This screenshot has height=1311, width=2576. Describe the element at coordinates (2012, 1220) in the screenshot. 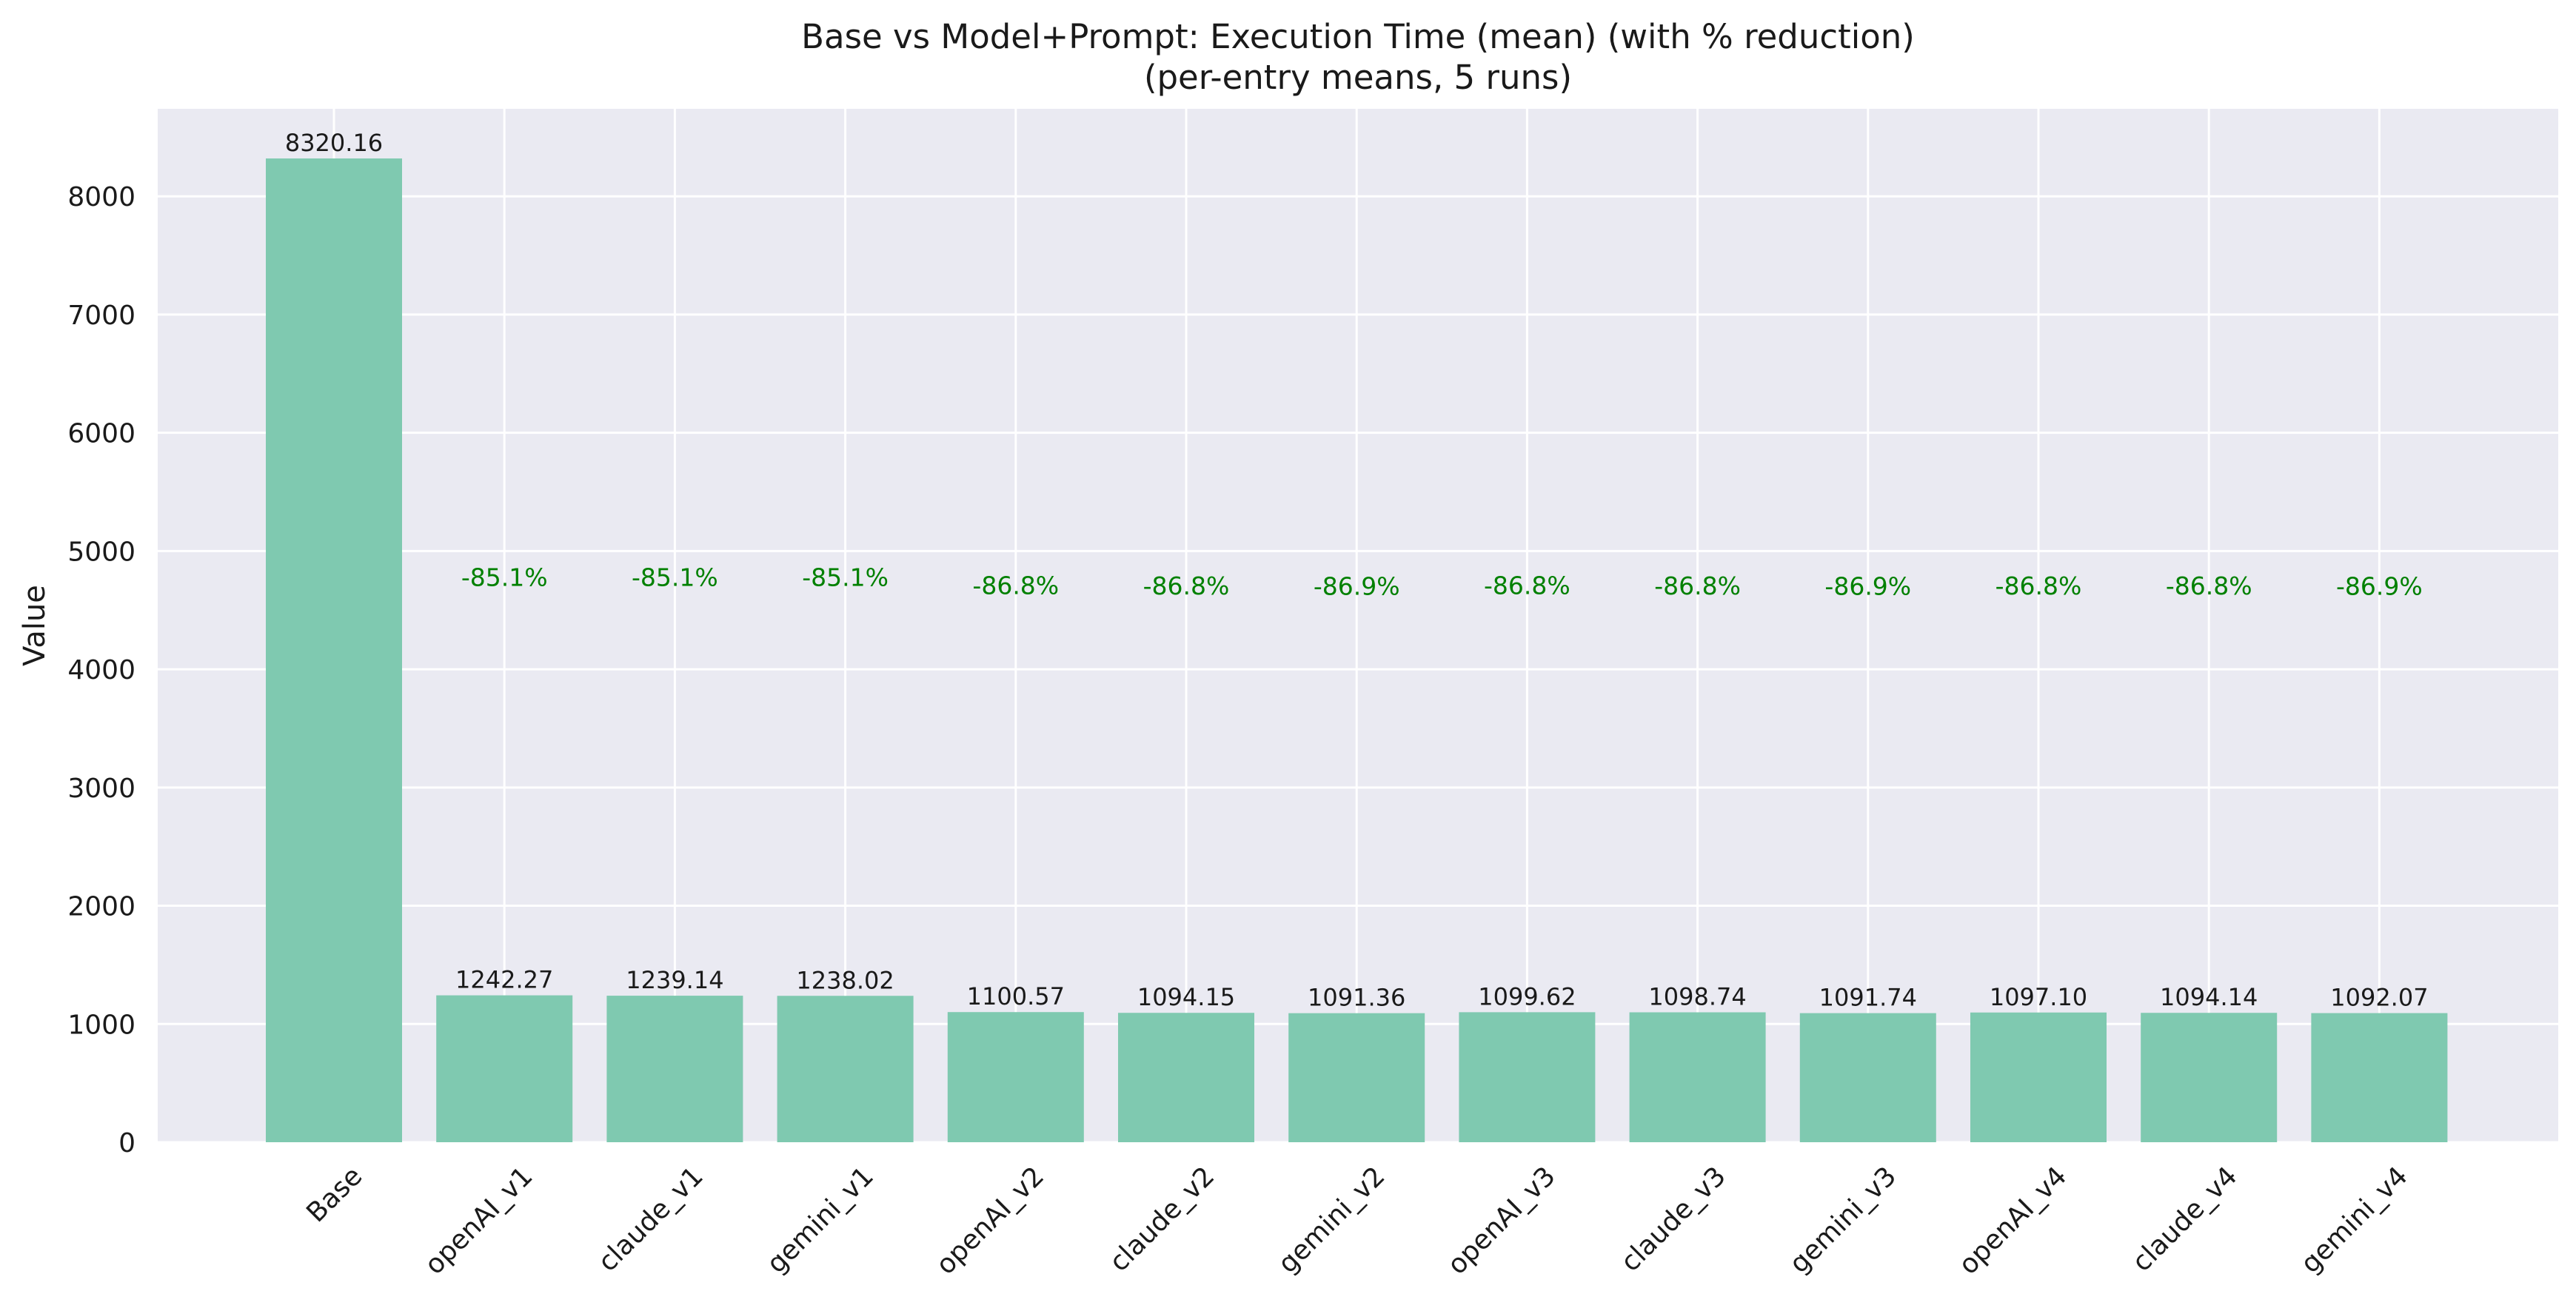

I see `x-tick-label: openAI_v4` at that location.